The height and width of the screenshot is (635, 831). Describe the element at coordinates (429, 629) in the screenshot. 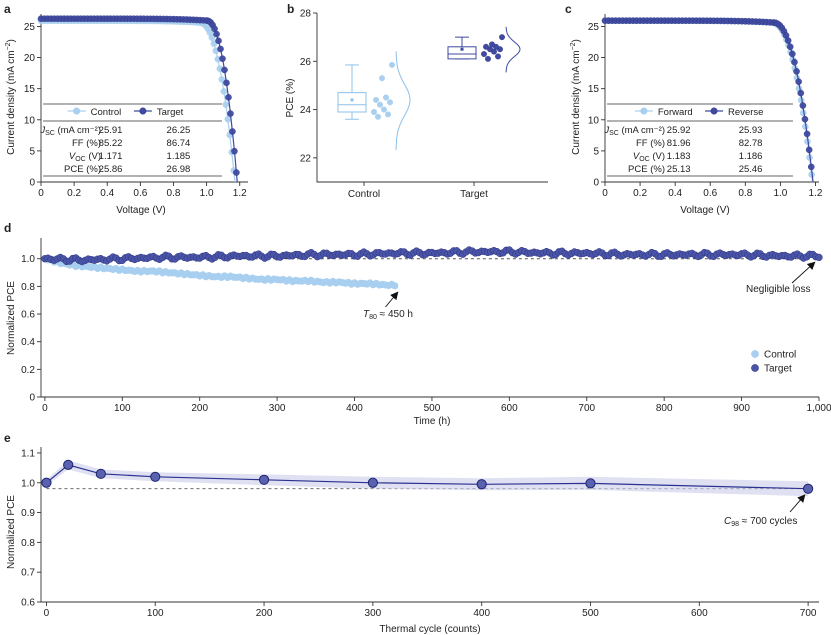

I see `panel-e-xlabel: Thermal cycle (counts)` at that location.